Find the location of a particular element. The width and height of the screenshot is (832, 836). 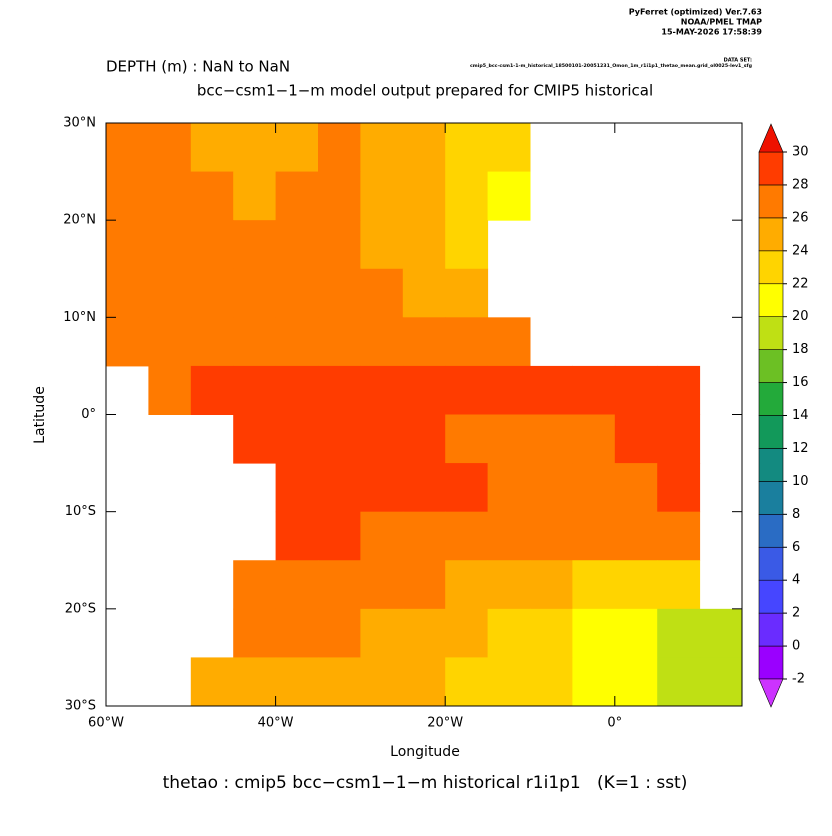

dataset-label: DATA SET: is located at coordinates (738, 61).